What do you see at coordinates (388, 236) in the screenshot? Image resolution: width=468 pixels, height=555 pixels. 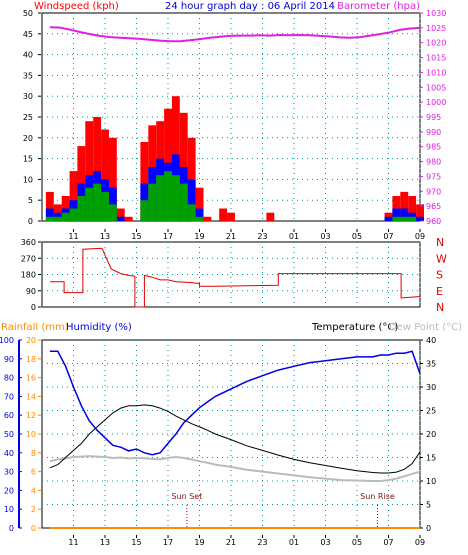 I see `x-tick-label: 07` at bounding box center [388, 236].